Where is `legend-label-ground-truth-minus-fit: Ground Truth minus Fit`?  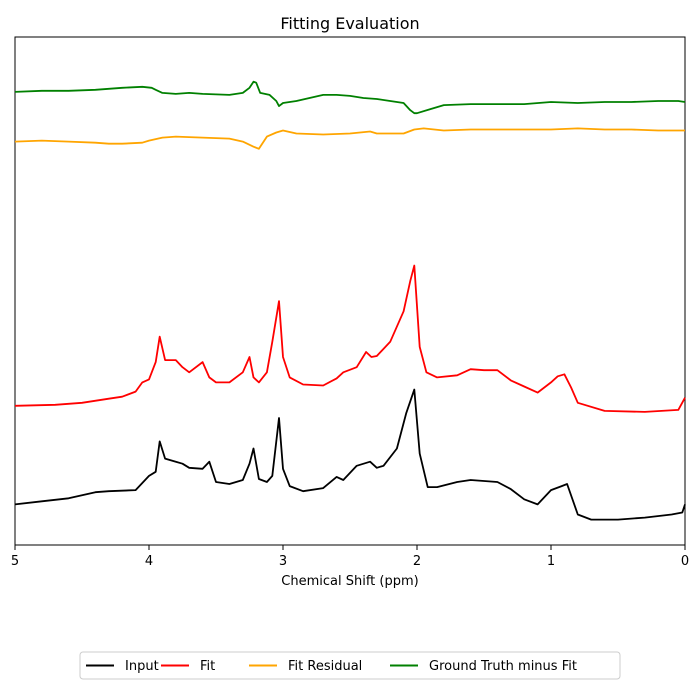 legend-label-ground-truth-minus-fit: Ground Truth minus Fit is located at coordinates (503, 666).